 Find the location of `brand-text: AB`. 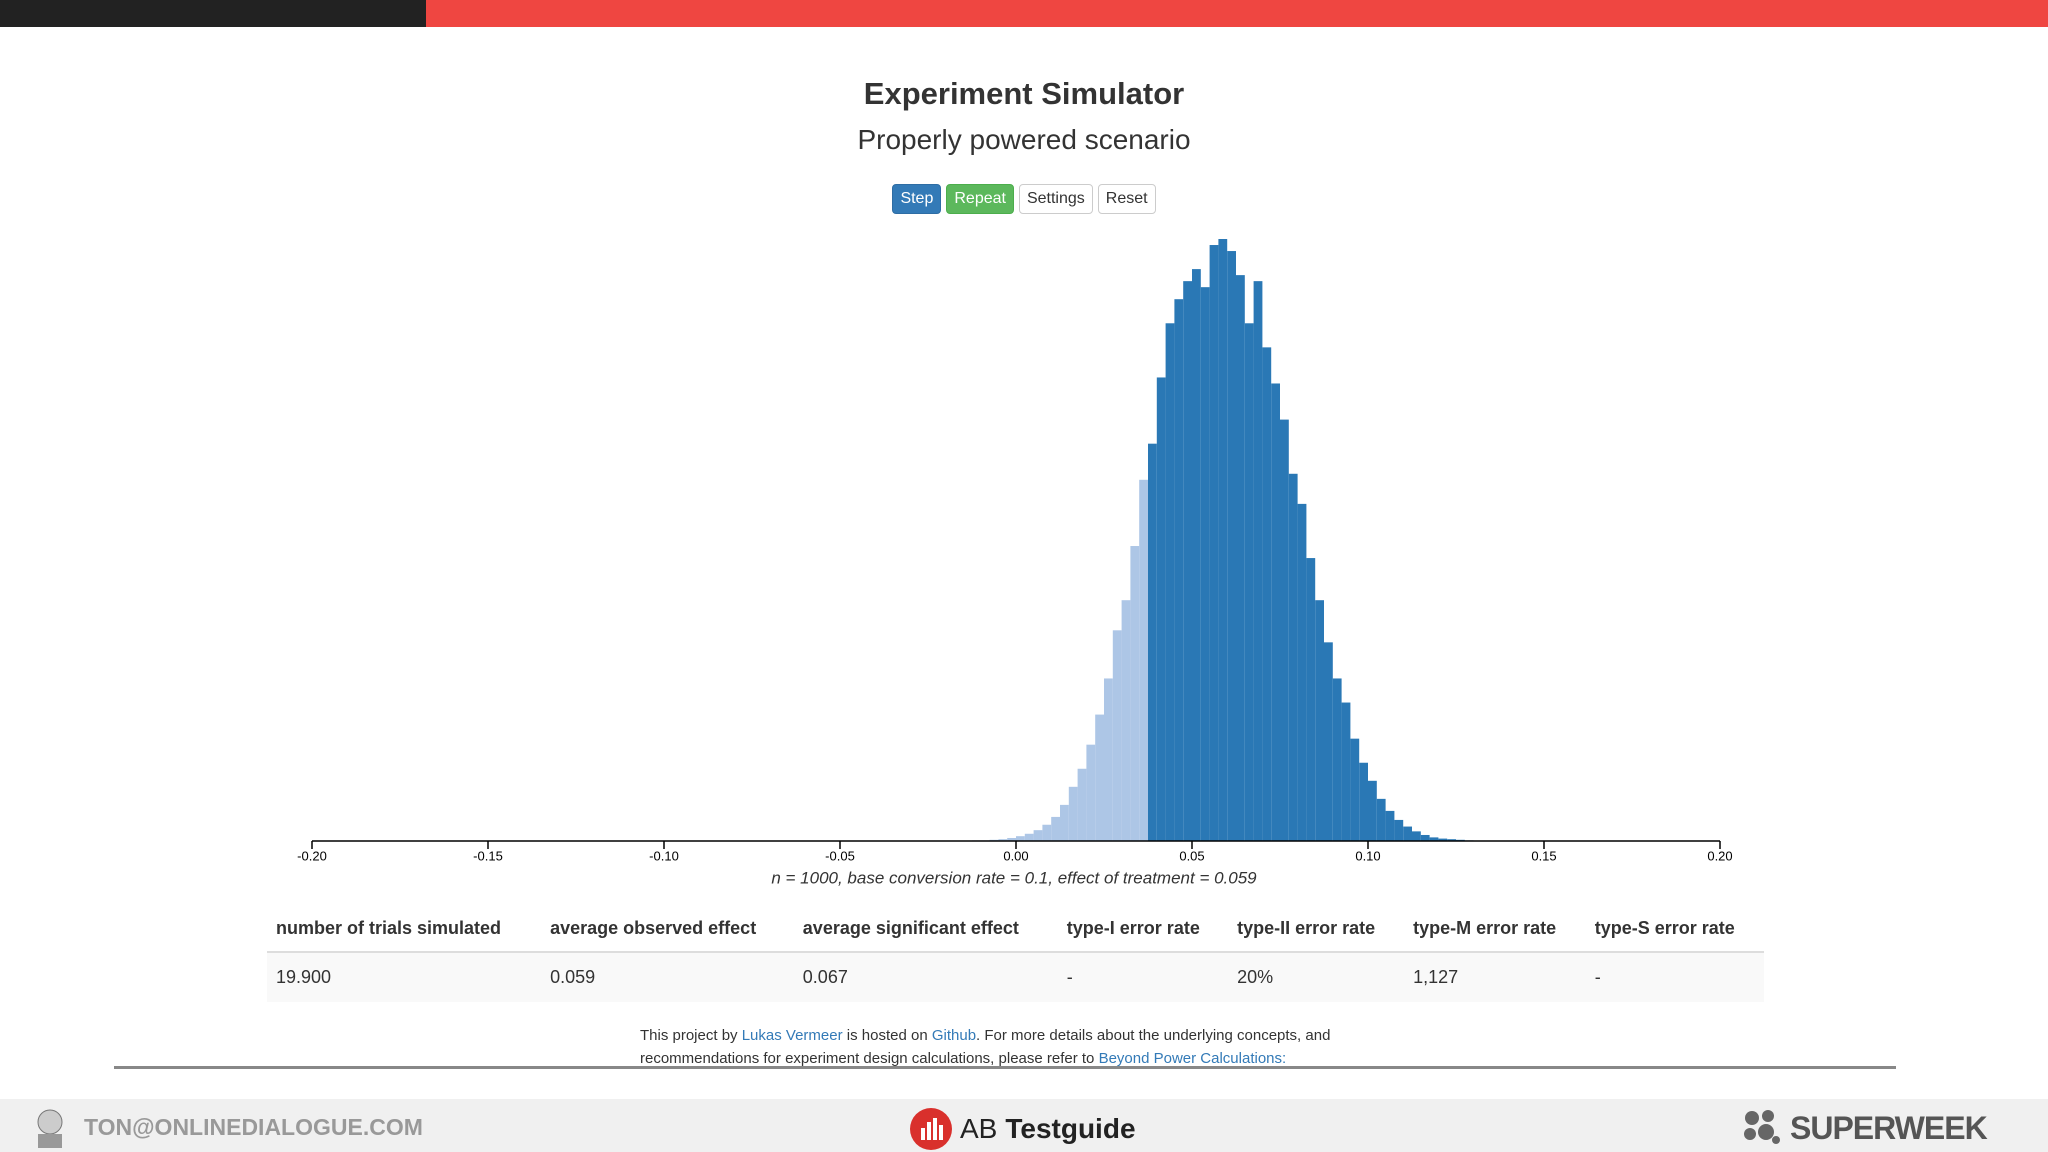

brand-text: AB is located at coordinates (979, 1128).